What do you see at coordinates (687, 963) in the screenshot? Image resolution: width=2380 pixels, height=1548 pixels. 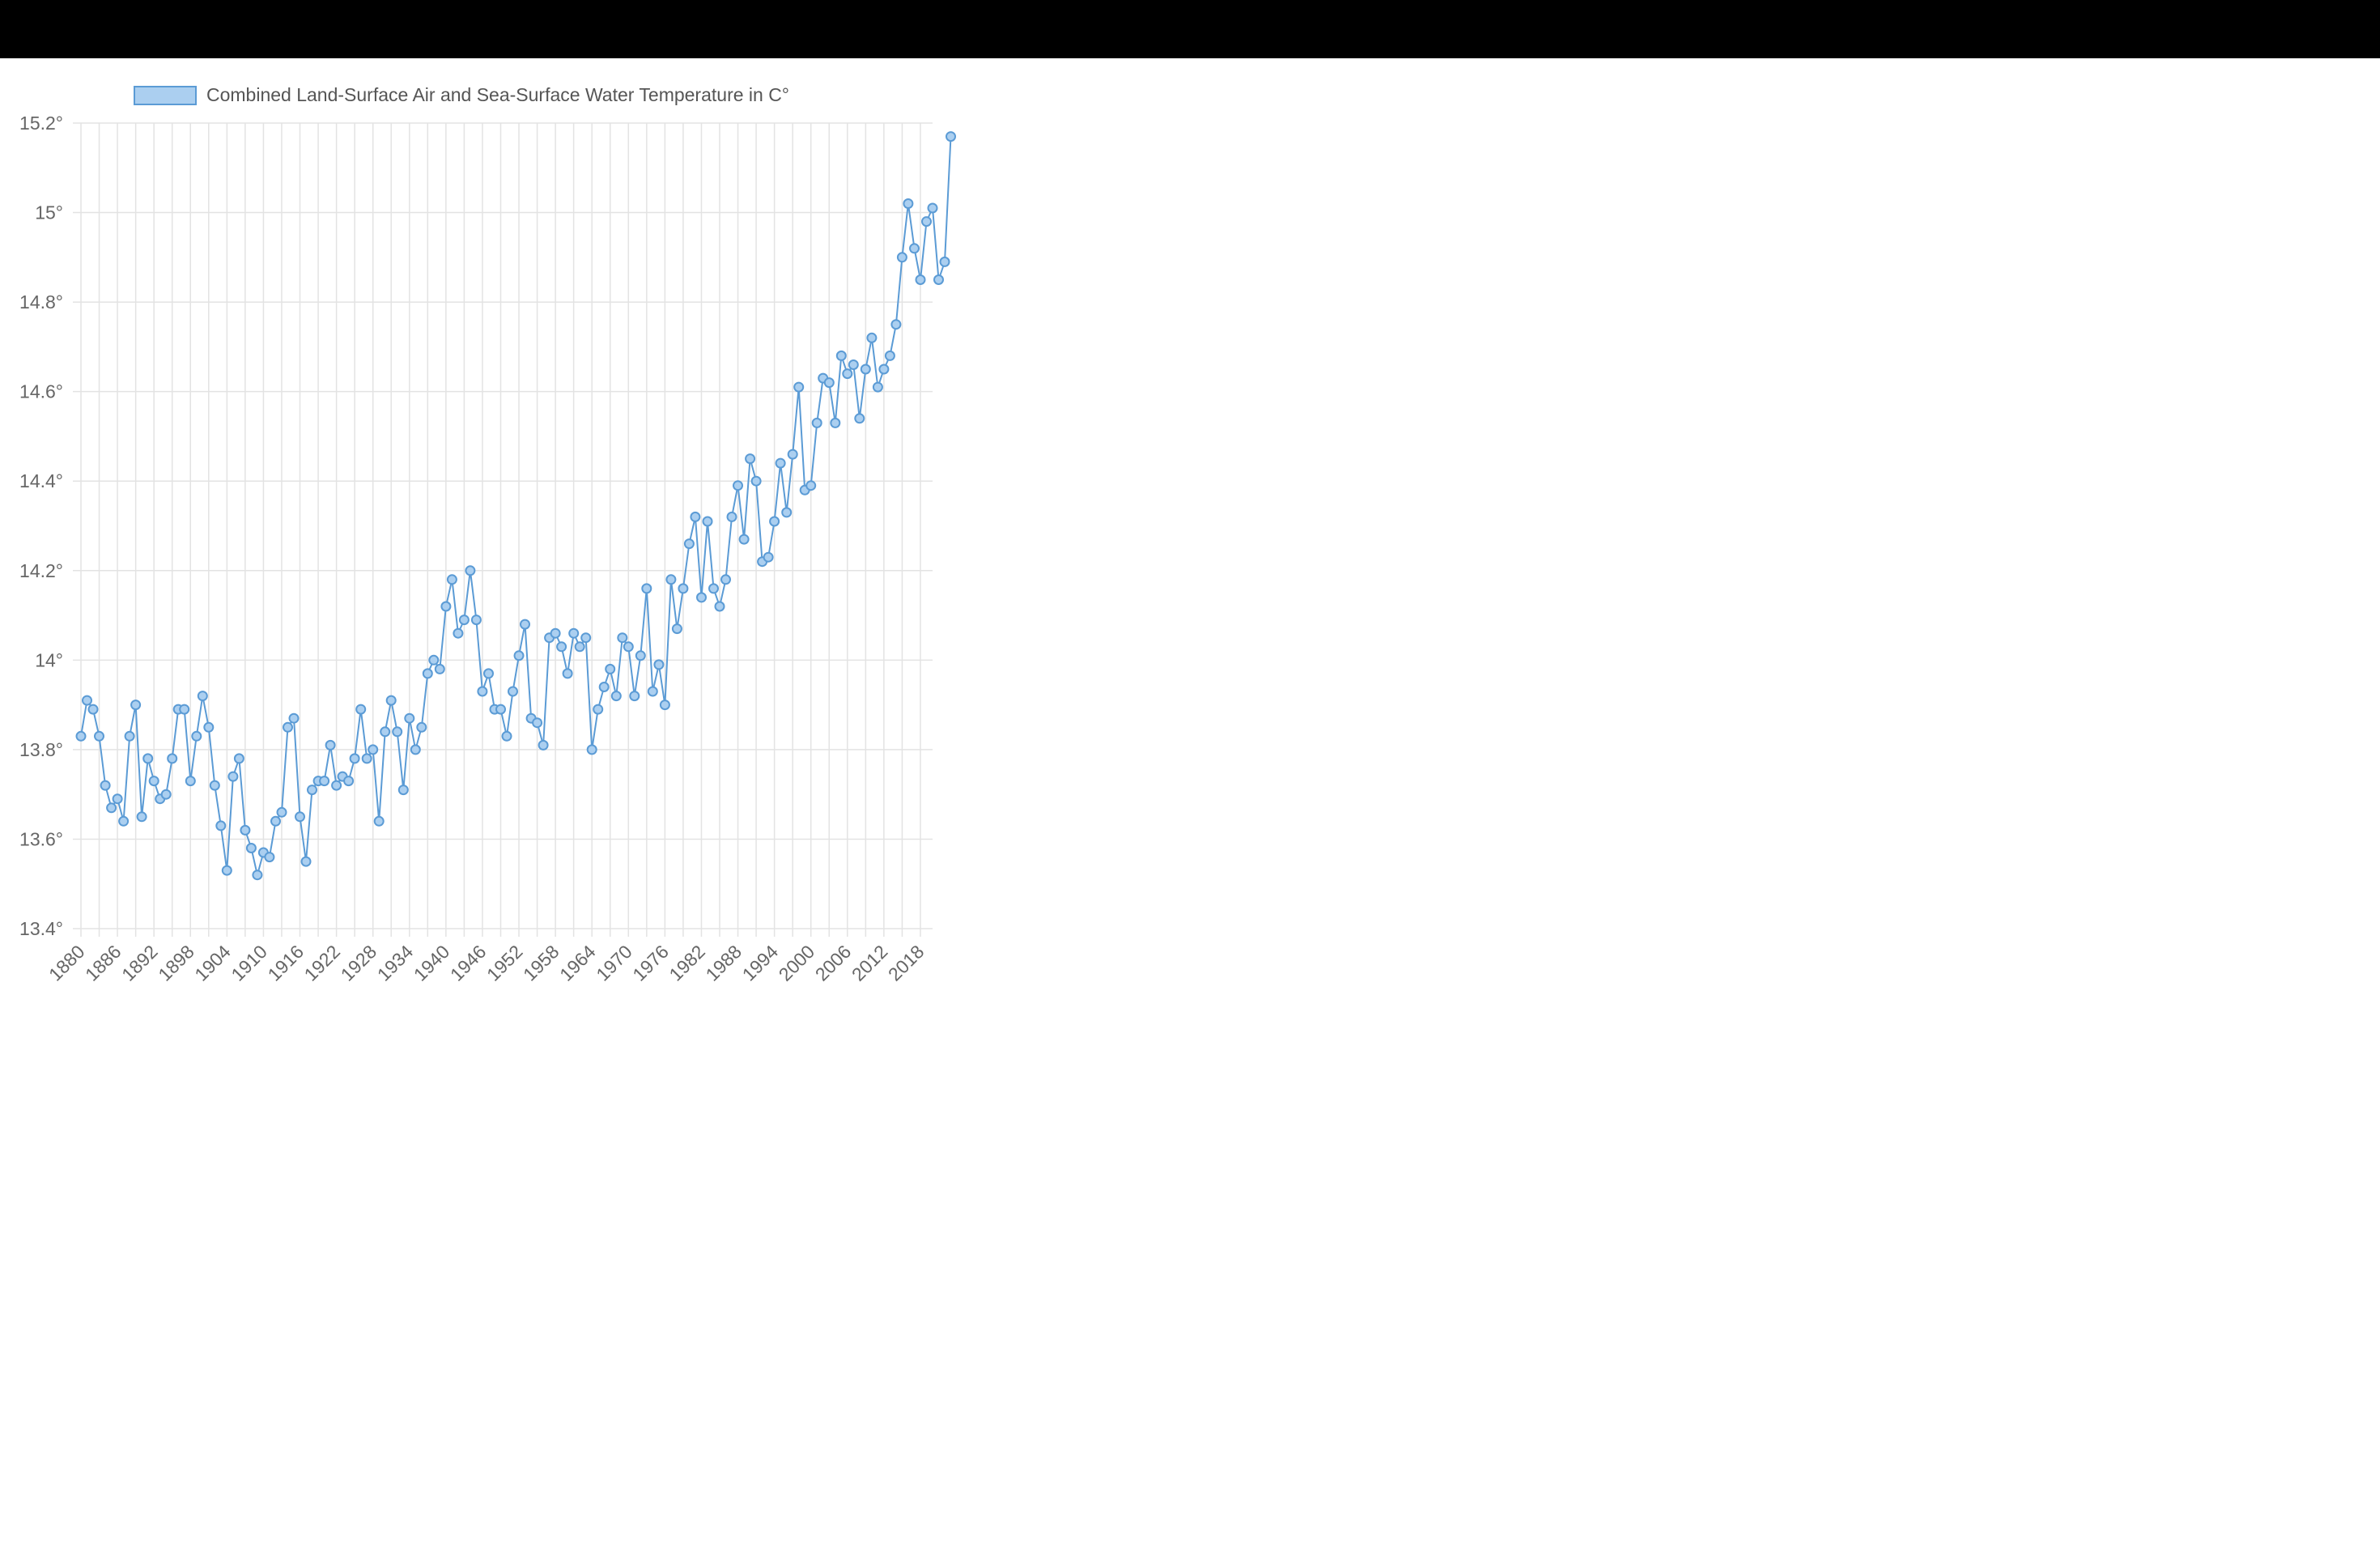 I see `x-tick-label: 1982` at bounding box center [687, 963].